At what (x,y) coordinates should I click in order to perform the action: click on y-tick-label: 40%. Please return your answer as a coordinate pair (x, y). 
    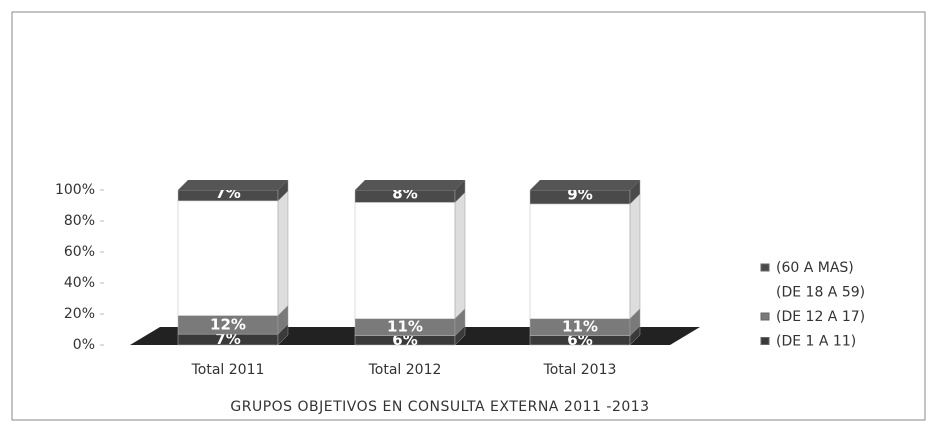
    Looking at the image, I should click on (79, 283).